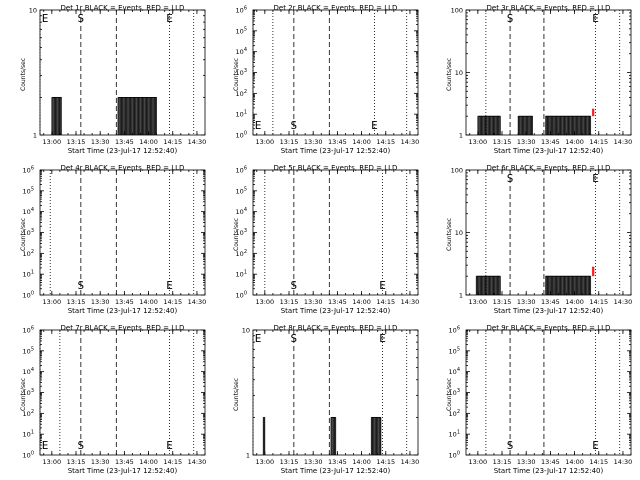 The image size is (640, 480). I want to click on panel-title: Det 3r BLACK = Events, RED = LLD, so click(548, 8).